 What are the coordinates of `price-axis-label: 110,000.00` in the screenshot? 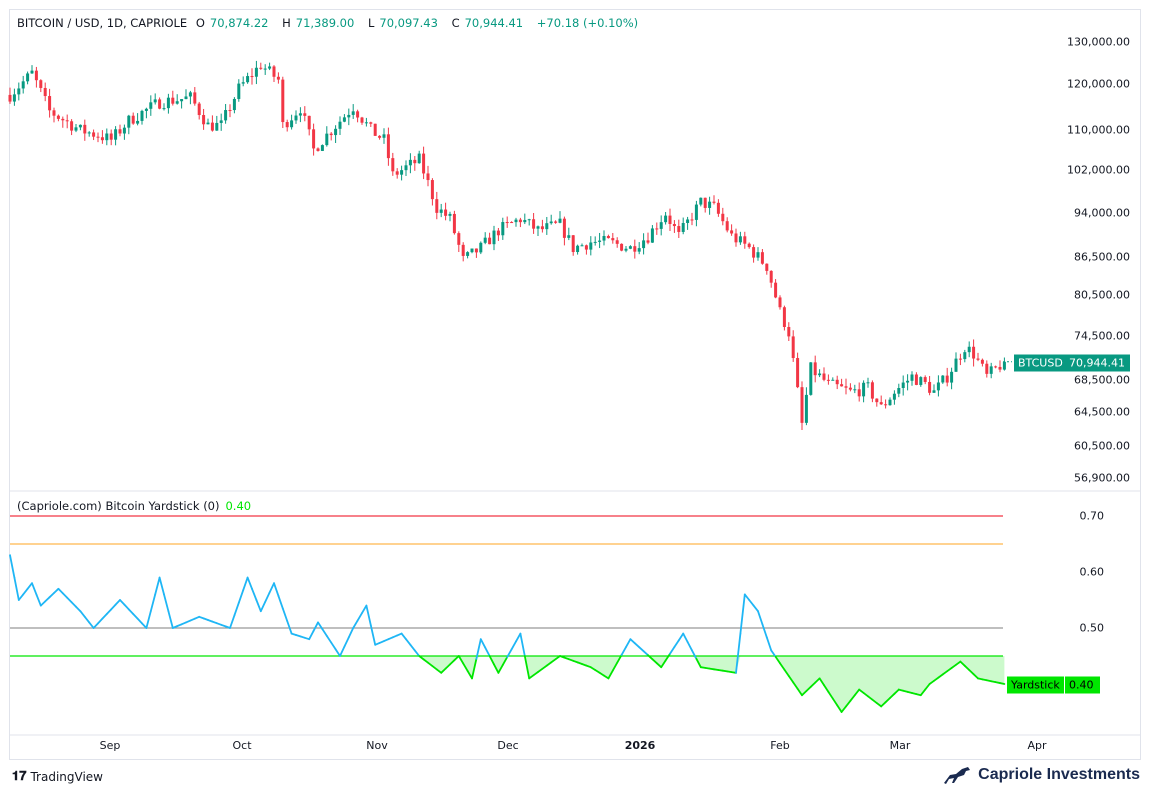 It's located at (1098, 130).